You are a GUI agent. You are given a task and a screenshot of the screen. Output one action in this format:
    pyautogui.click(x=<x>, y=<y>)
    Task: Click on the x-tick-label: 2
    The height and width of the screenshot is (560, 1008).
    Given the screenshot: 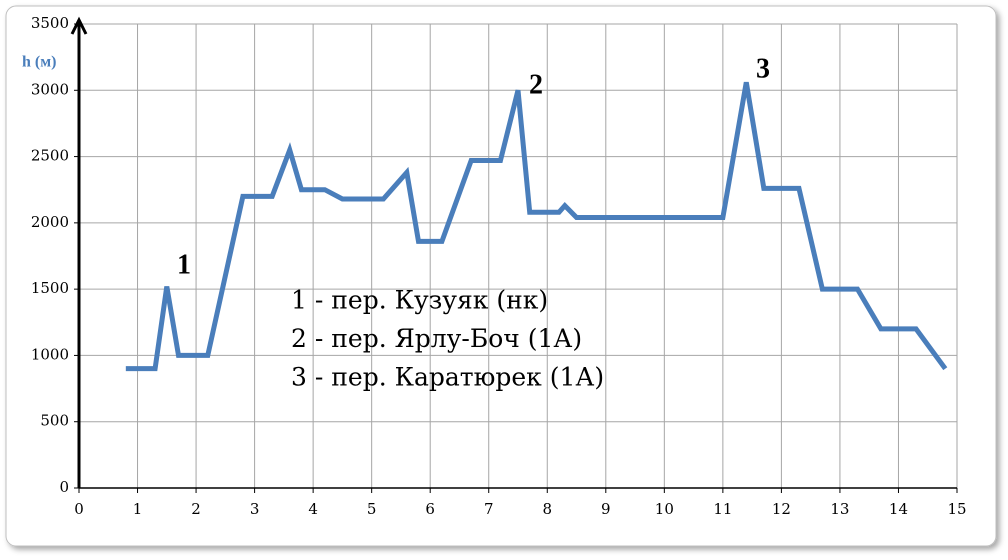 What is the action you would take?
    pyautogui.click(x=196, y=509)
    